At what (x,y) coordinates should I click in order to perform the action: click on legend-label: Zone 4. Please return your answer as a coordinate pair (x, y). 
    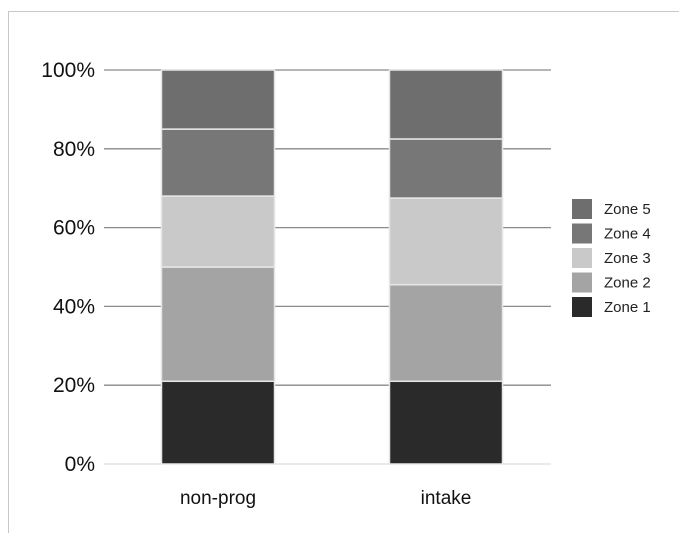
    Looking at the image, I should click on (627, 234).